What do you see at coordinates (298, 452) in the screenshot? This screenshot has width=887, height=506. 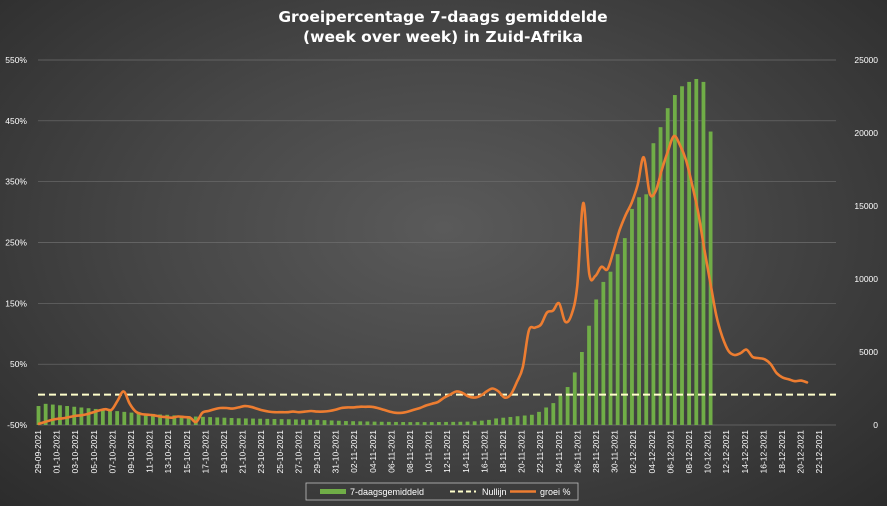 I see `x-tick-label: 27-10-2021` at bounding box center [298, 452].